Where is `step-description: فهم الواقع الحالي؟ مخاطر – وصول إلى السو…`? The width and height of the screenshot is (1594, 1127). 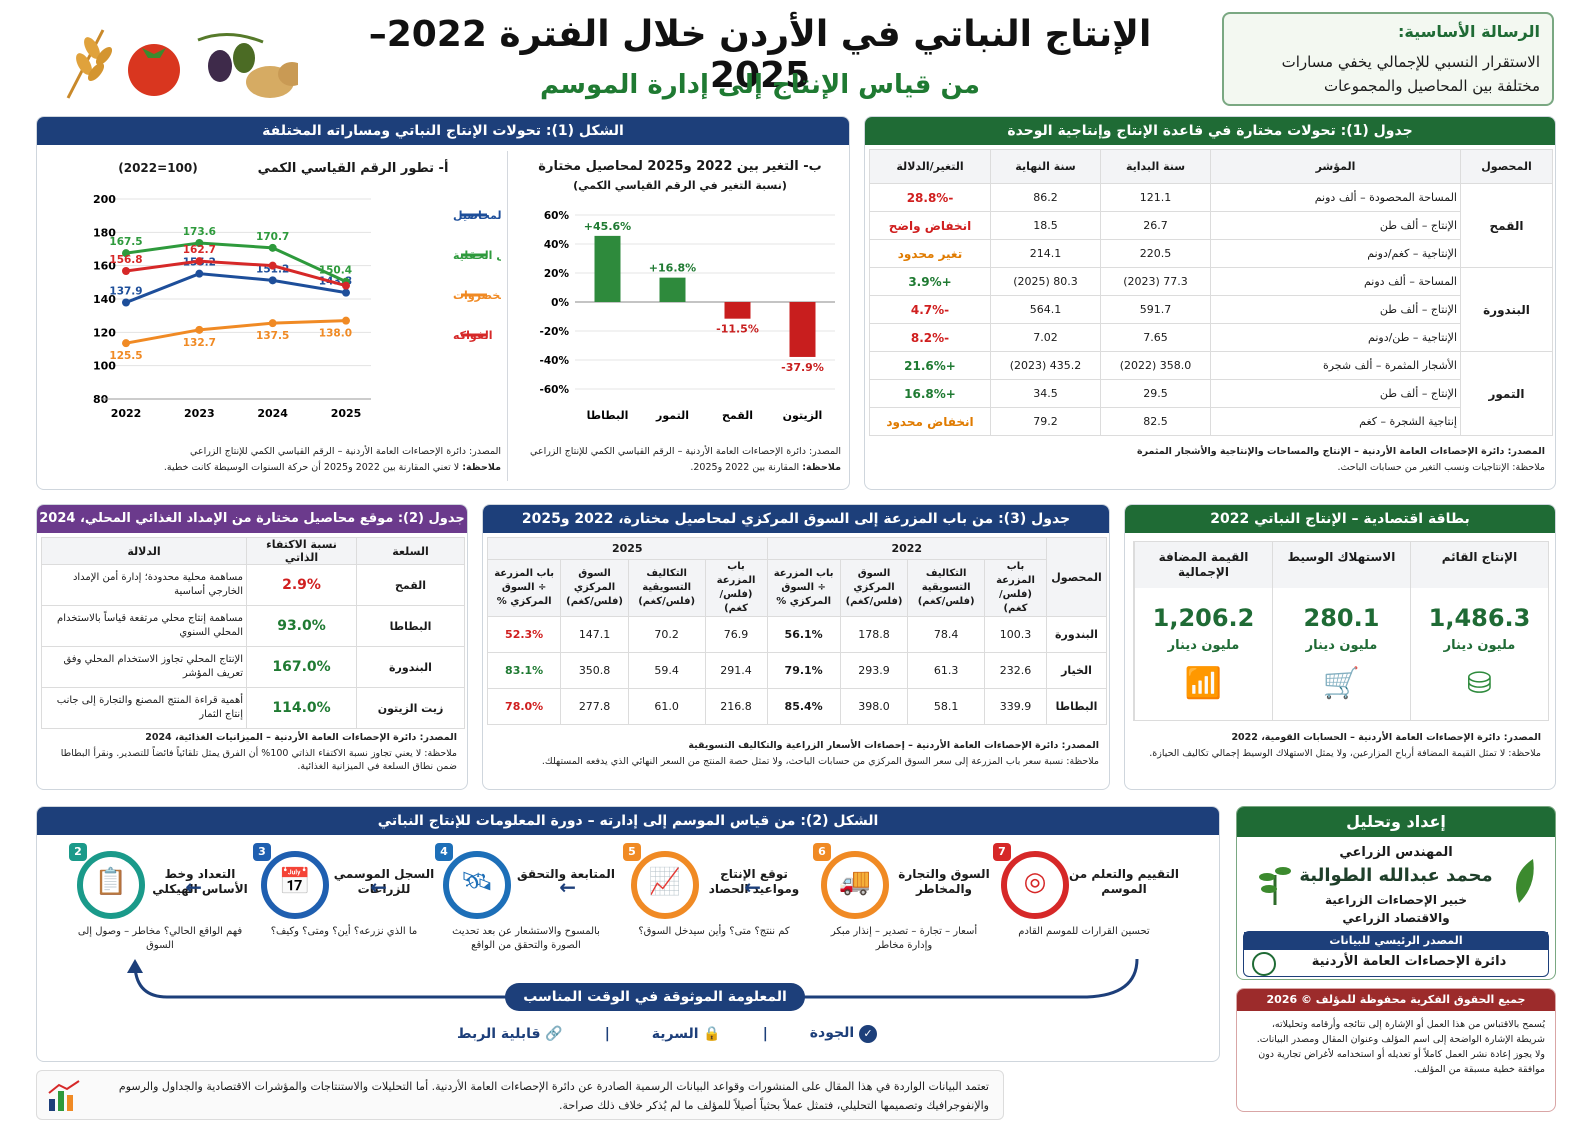 step-description: فهم الواقع الحالي؟ مخاطر – وصول إلى السو… is located at coordinates (160, 938).